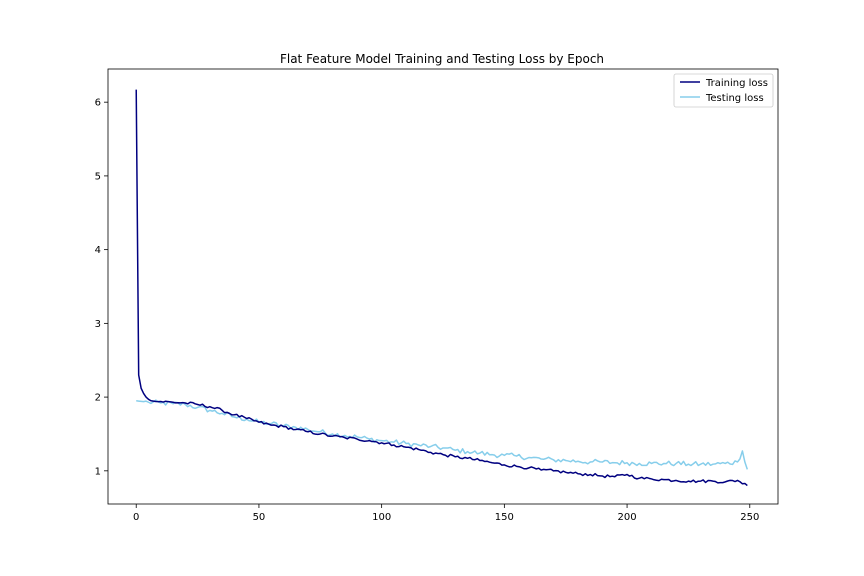 The height and width of the screenshot is (576, 864). What do you see at coordinates (442, 434) in the screenshot?
I see `series-line-testing-loss` at bounding box center [442, 434].